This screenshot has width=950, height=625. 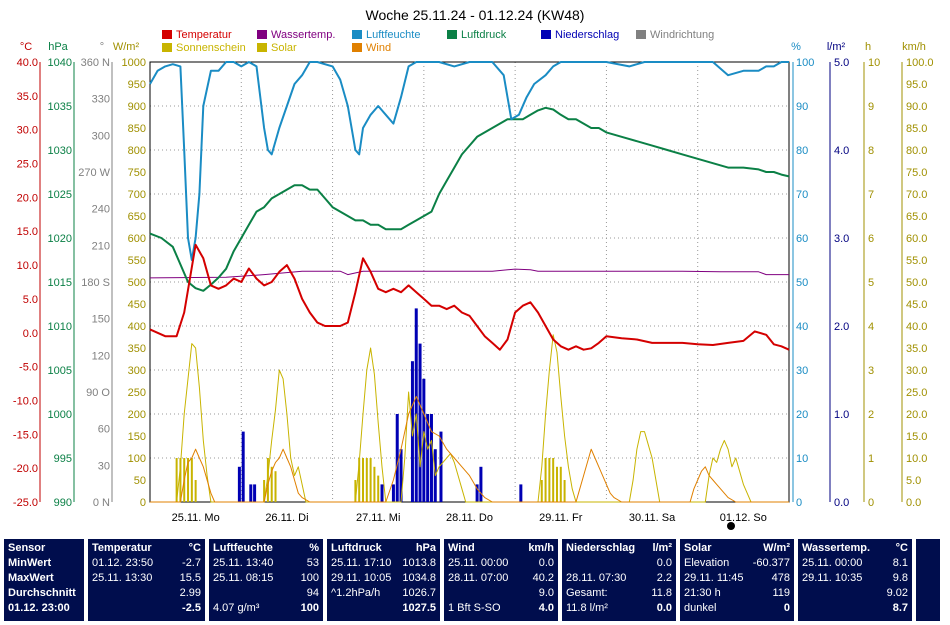 What do you see at coordinates (27, 266) in the screenshot?
I see `tick-label: 10.0` at bounding box center [27, 266].